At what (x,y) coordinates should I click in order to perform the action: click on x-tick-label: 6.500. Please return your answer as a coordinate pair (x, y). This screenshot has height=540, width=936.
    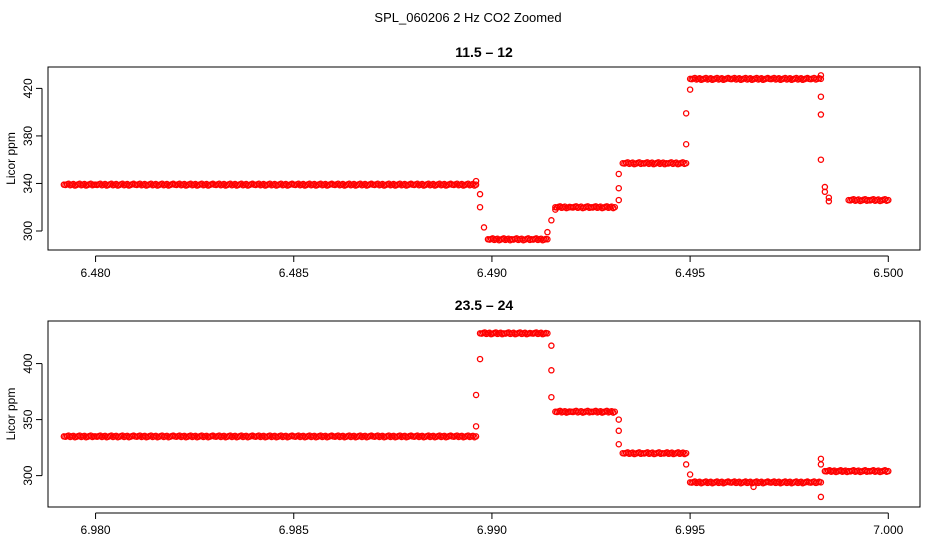
    Looking at the image, I should click on (888, 273).